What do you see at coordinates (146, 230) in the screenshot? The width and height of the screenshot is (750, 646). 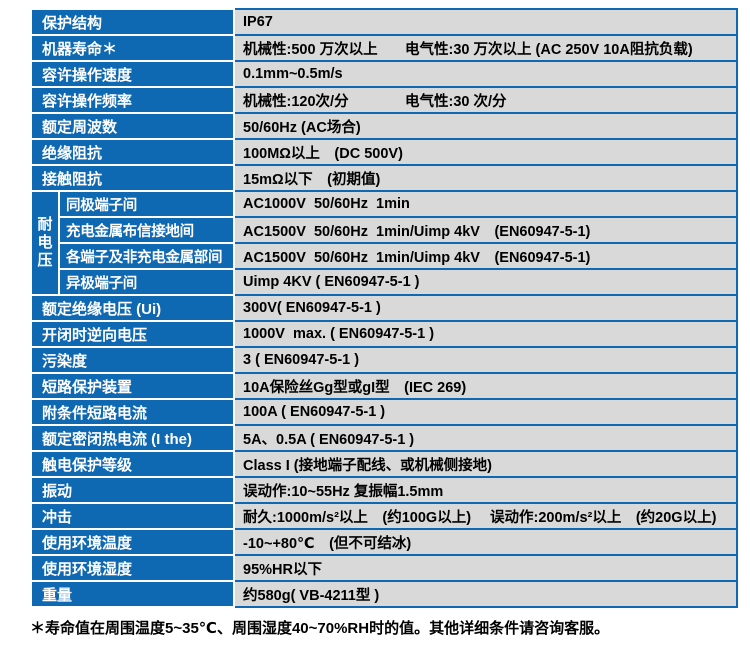 I see `subrow-label: 充电金属布信接地间` at bounding box center [146, 230].